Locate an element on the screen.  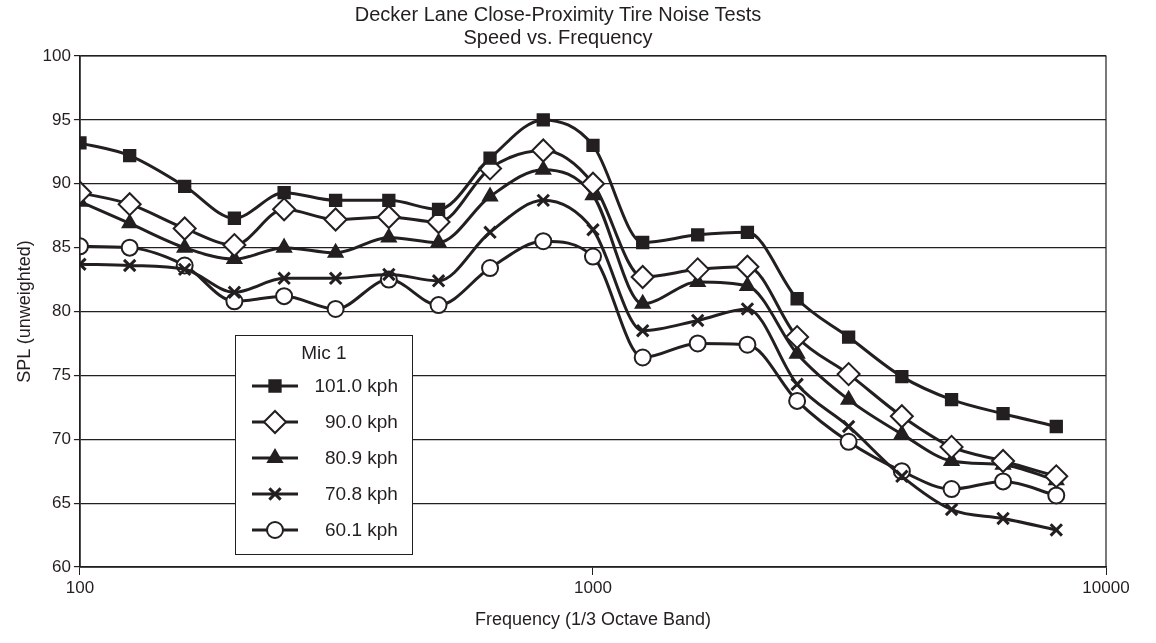
x-tick-label: 10000 is located at coordinates (1106, 587).